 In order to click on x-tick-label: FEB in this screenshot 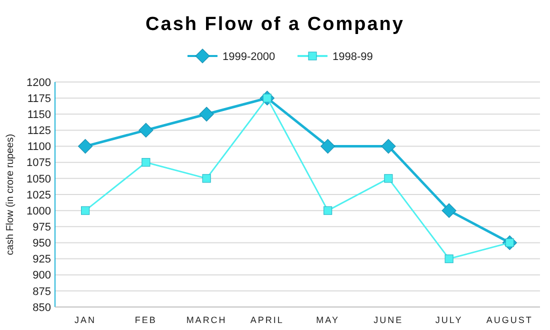, I will do `click(145, 320)`.